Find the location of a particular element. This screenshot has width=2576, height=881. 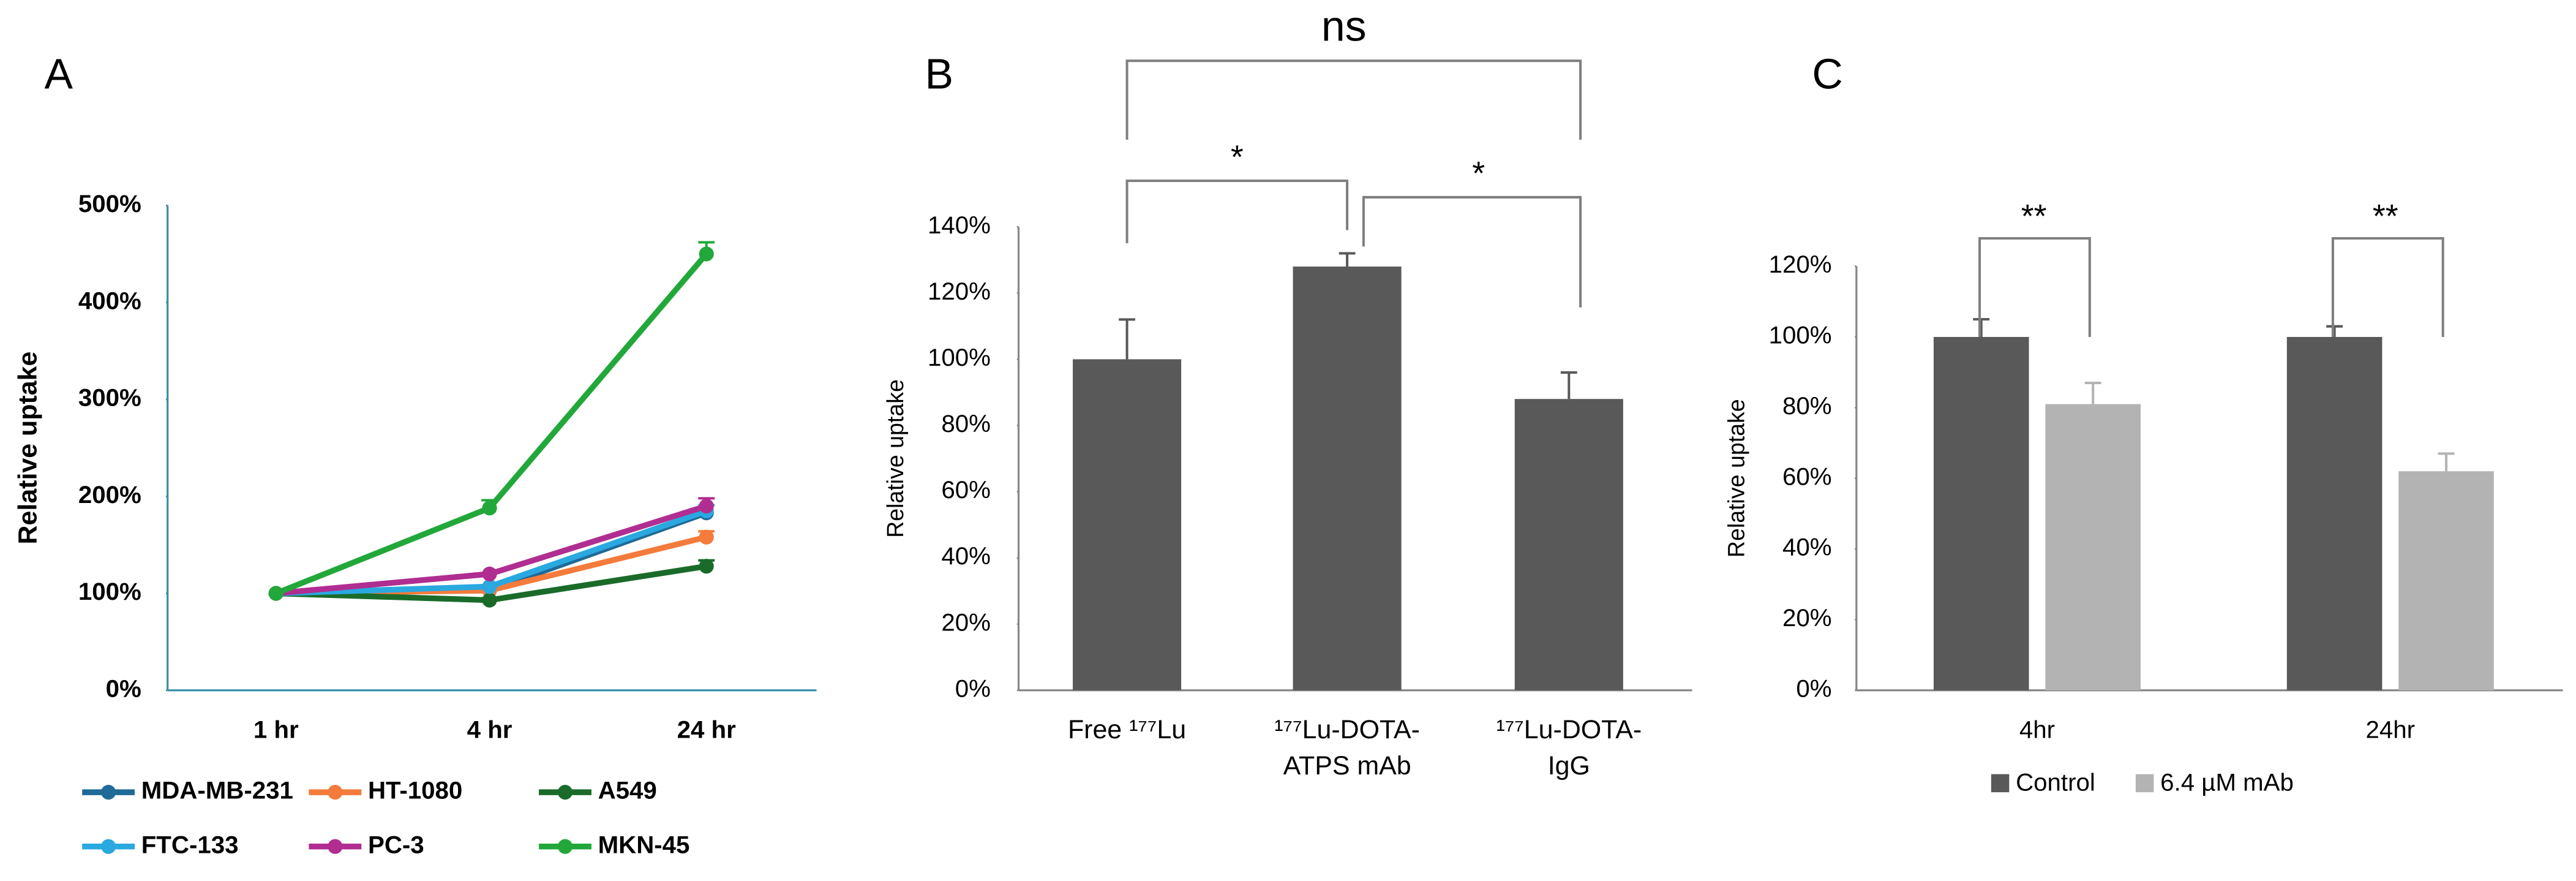

legend-label: MDA-MB-231 is located at coordinates (217, 791).